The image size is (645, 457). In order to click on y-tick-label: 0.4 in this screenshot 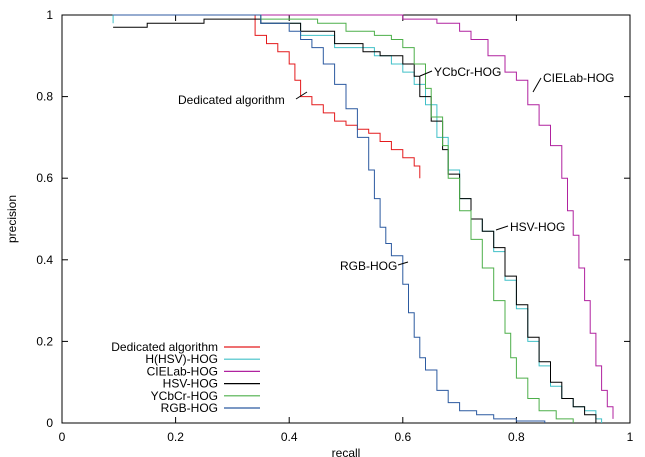, I will do `click(44, 260)`.